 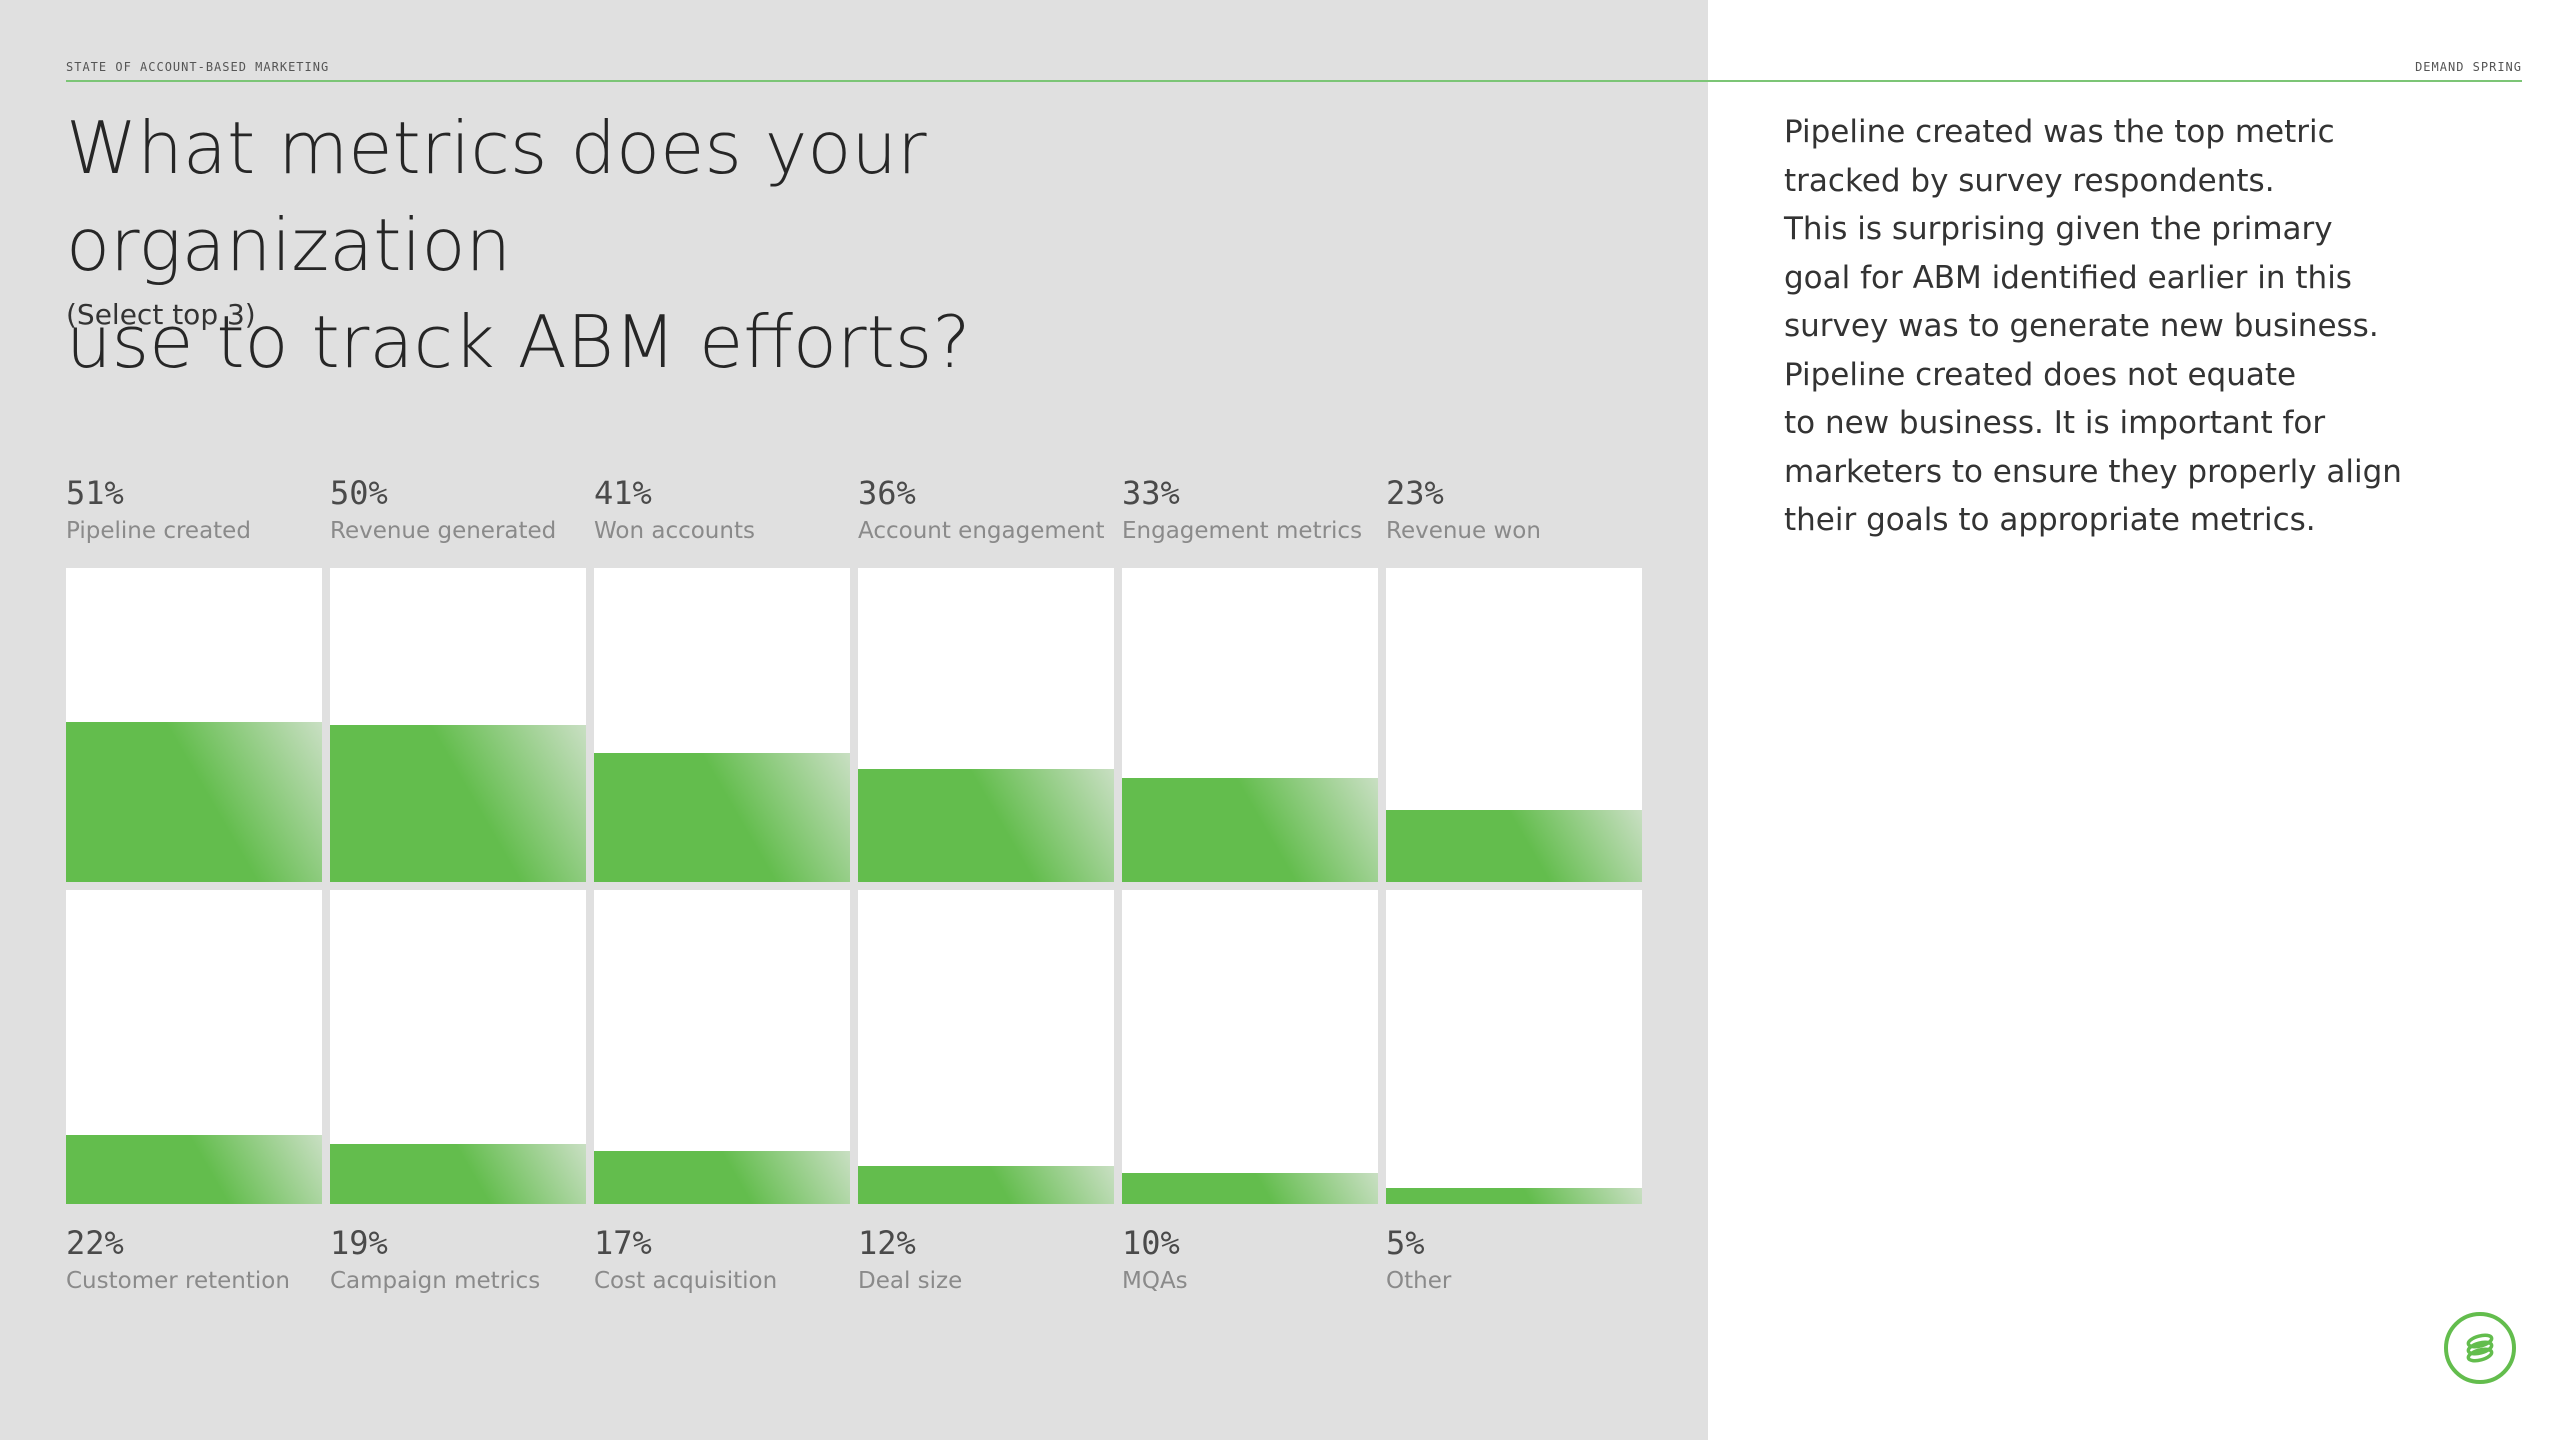 I want to click on bar-value-label: 22%, so click(x=95, y=1243).